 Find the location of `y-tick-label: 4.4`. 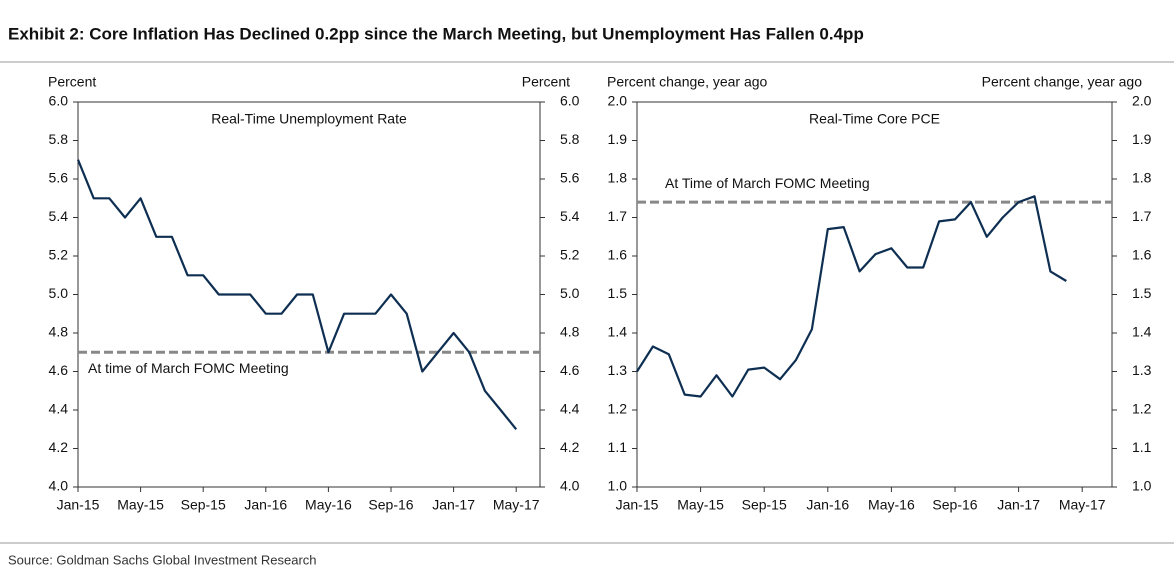

y-tick-label: 4.4 is located at coordinates (59, 409).